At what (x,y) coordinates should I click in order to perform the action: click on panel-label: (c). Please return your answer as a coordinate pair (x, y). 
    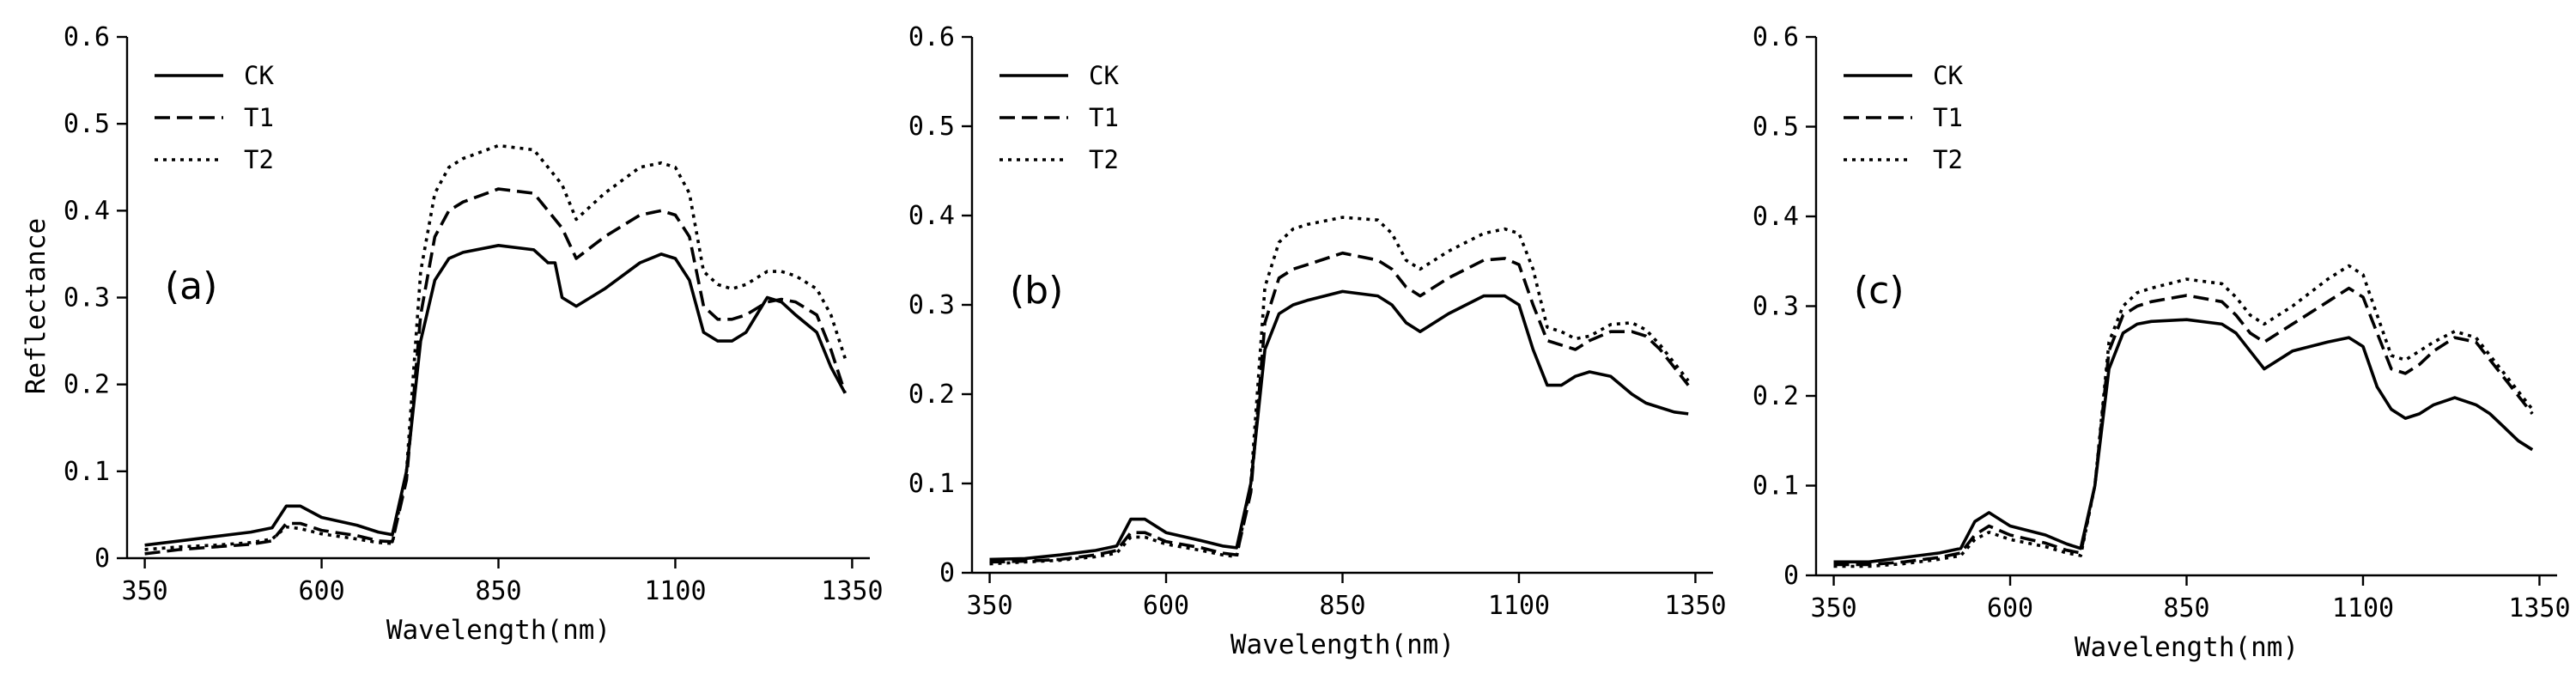
    Looking at the image, I should click on (1880, 291).